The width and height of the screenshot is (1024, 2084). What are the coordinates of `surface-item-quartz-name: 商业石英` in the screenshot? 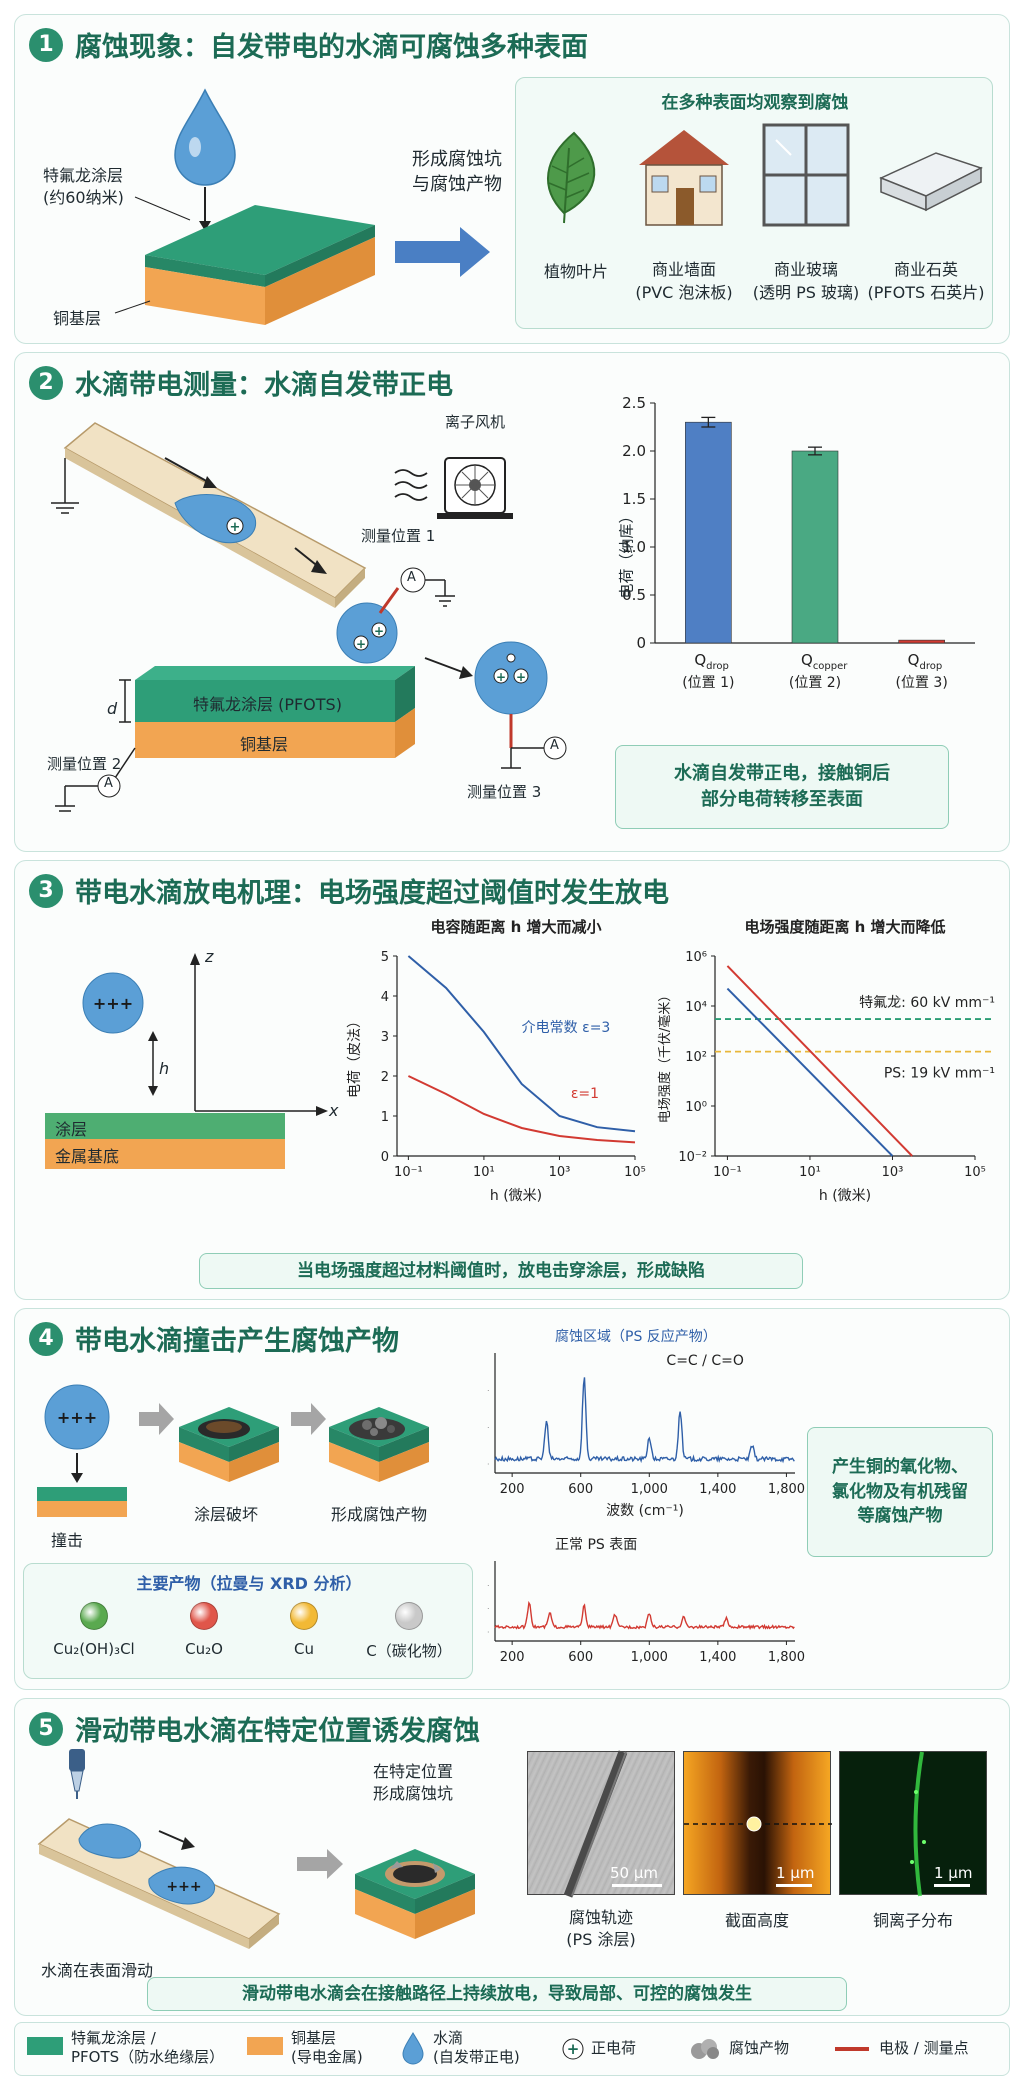 It's located at (926, 269).